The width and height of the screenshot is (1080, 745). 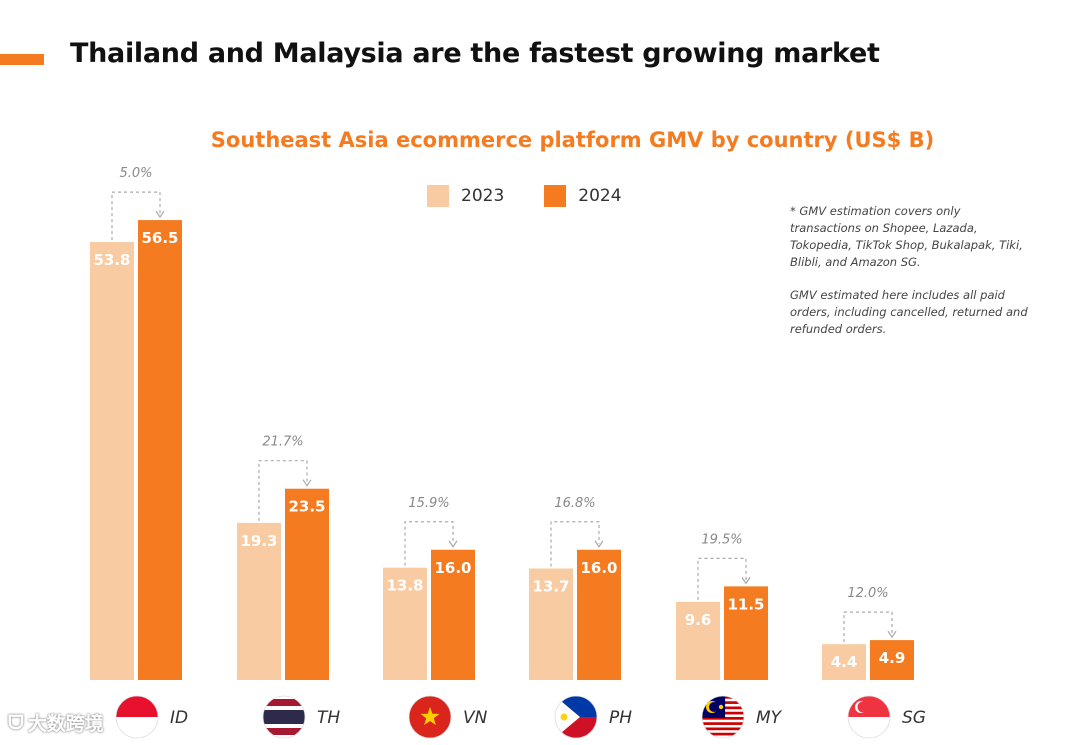 I want to click on value-label-2024-sg: 4.9, so click(x=892, y=658).